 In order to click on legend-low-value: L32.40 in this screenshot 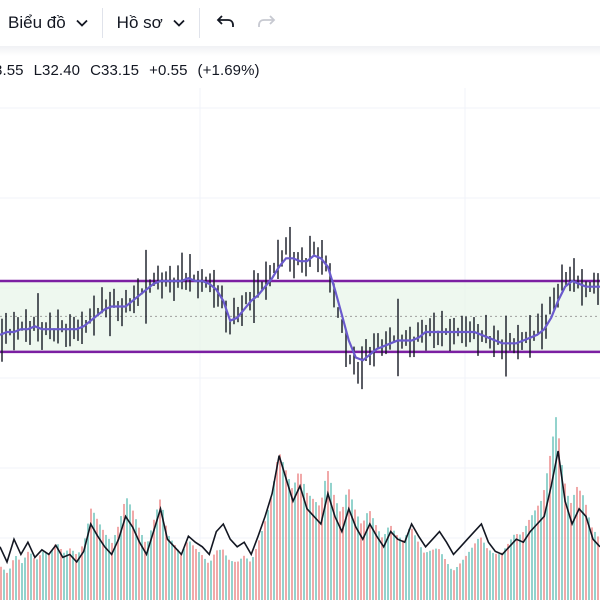, I will do `click(57, 70)`.